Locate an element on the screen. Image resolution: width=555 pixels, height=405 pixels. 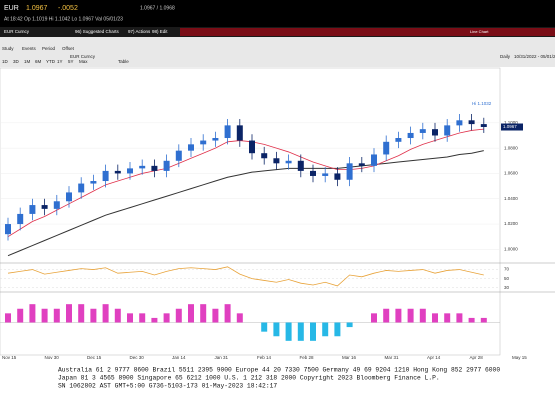
x-tick-label: Mar 31 is located at coordinates (392, 357).